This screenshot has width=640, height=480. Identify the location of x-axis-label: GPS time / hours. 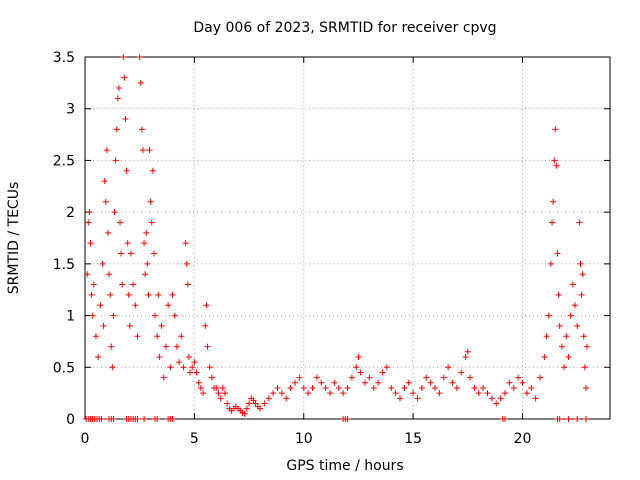
(344, 466).